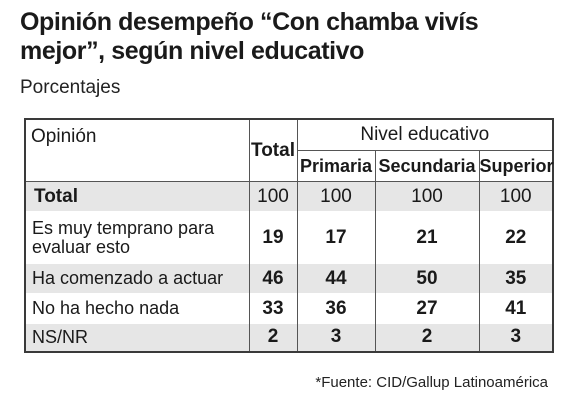 The height and width of the screenshot is (400, 564). Describe the element at coordinates (336, 278) in the screenshot. I see `cell-primaria: 44` at that location.